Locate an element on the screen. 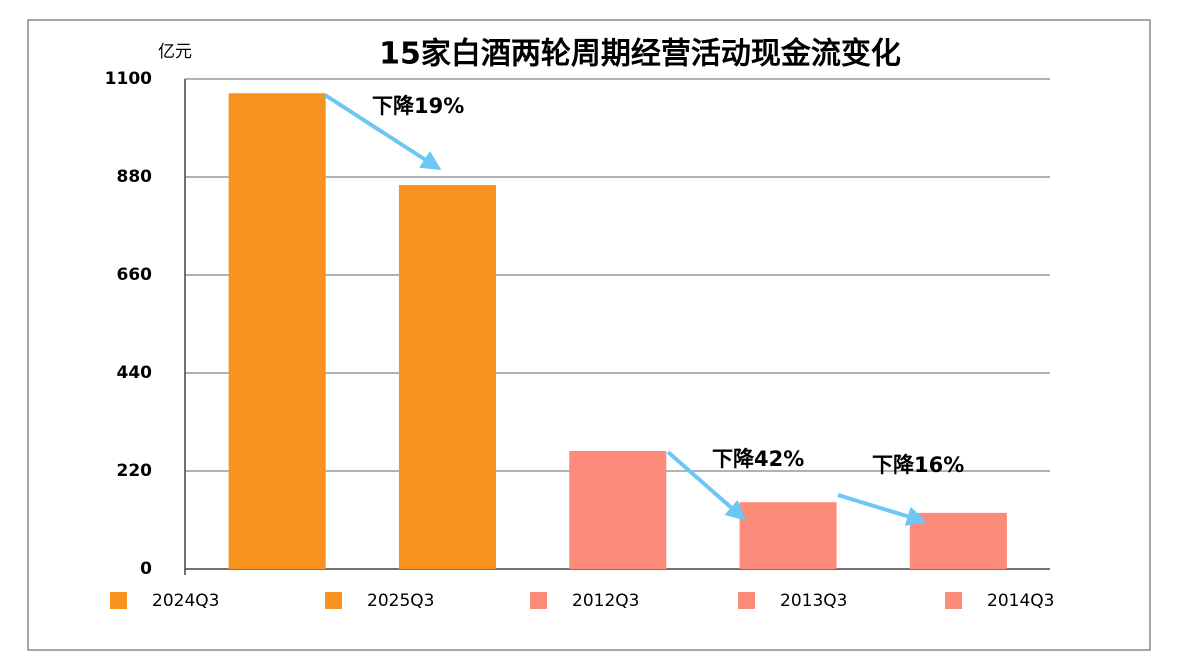 The image size is (1178, 668). y-tick-label: 220 is located at coordinates (135, 471).